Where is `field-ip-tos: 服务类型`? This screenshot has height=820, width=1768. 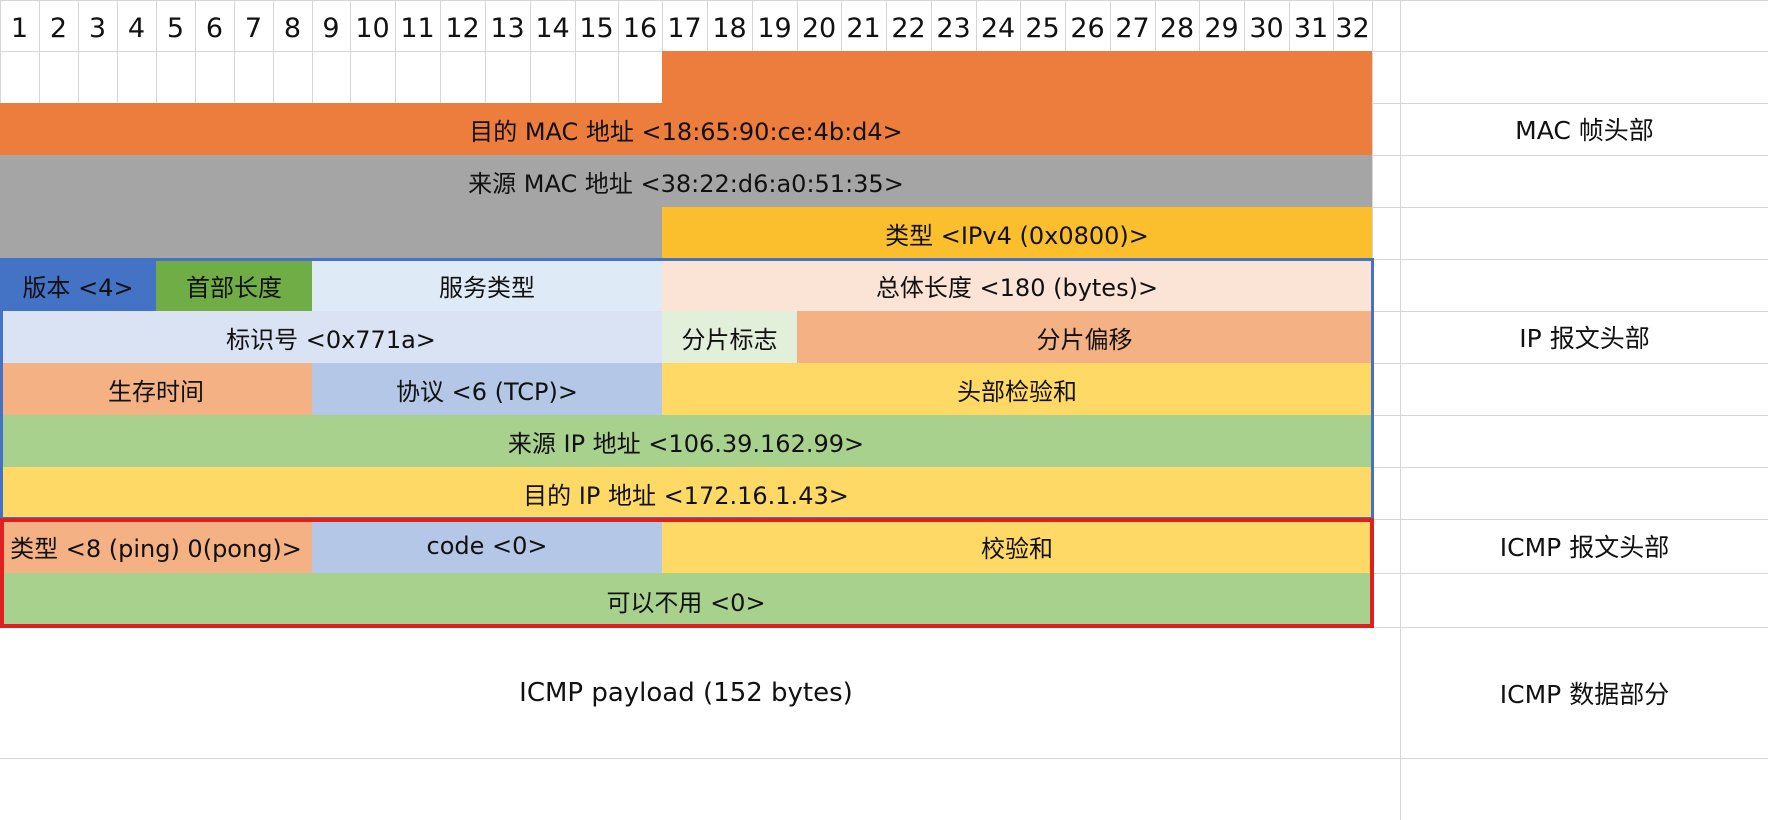
field-ip-tos: 服务类型 is located at coordinates (487, 285).